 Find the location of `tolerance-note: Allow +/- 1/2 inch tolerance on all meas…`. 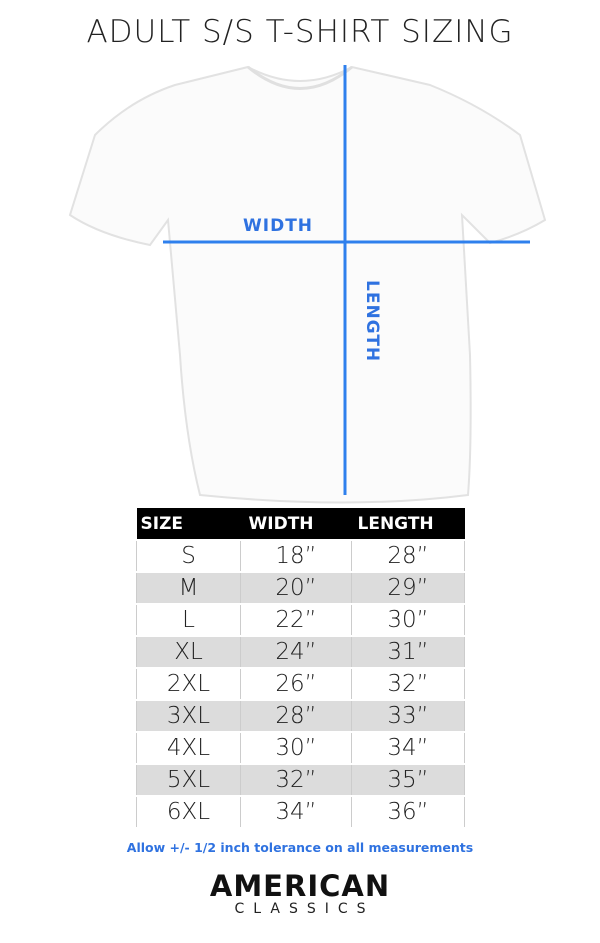

tolerance-note: Allow +/- 1/2 inch tolerance on all meas… is located at coordinates (300, 847).